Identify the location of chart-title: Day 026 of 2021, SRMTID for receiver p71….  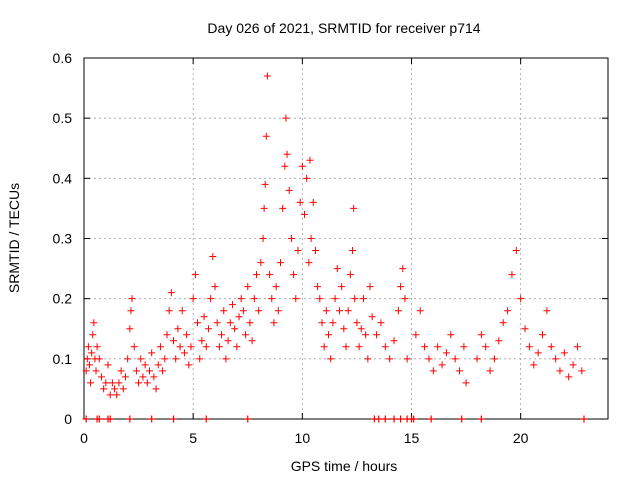
(343, 28).